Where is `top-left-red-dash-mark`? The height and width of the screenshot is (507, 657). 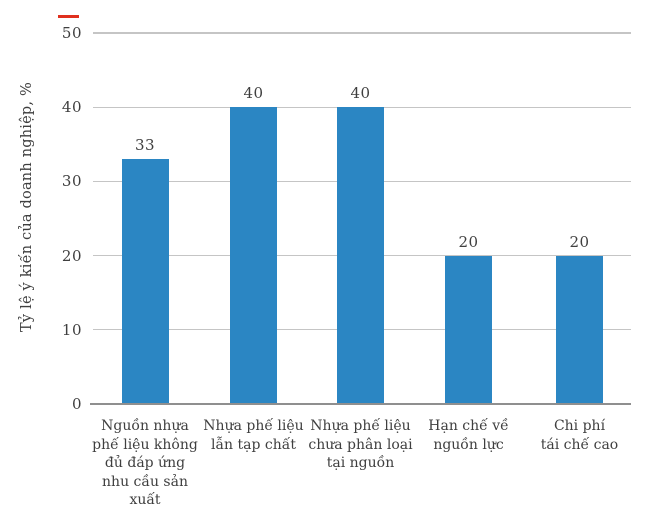 top-left-red-dash-mark is located at coordinates (68, 16).